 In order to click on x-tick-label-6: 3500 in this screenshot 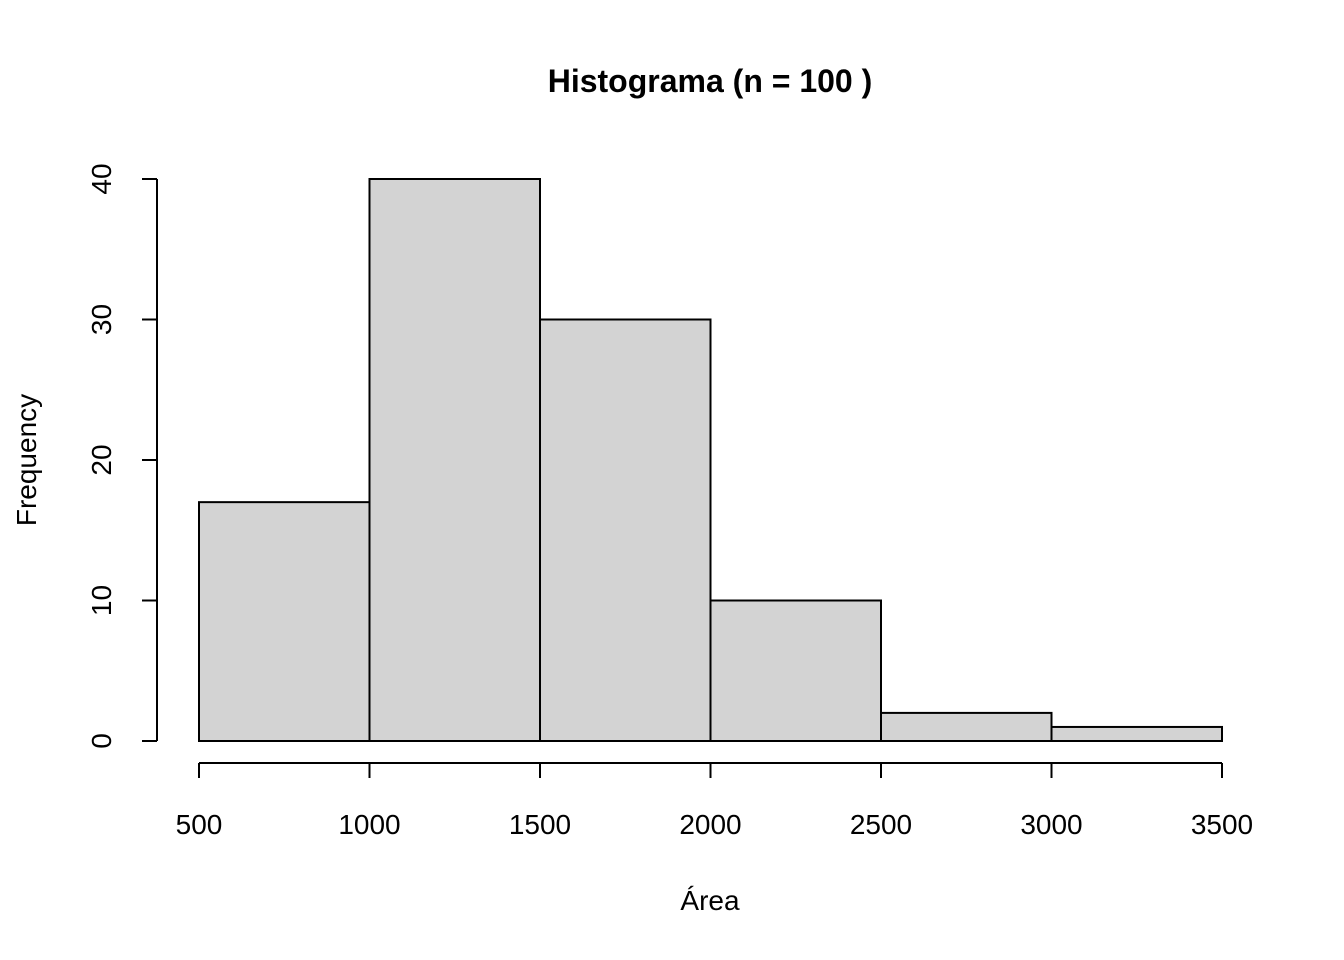, I will do `click(1222, 824)`.